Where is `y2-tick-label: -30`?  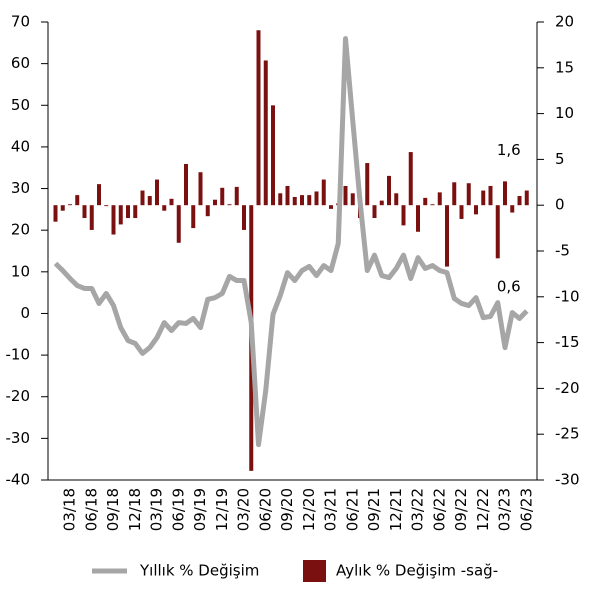
y2-tick-label: -30 is located at coordinates (567, 480).